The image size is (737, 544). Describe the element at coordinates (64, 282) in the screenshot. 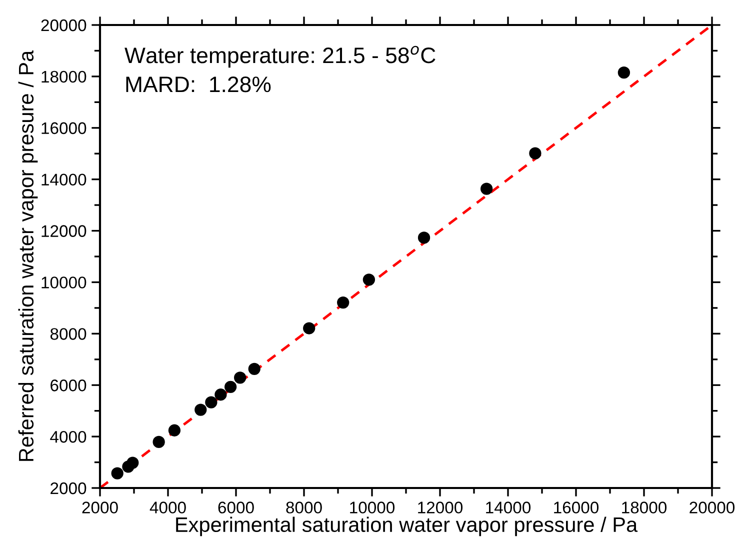

I see `y-tick-label: 10000` at that location.